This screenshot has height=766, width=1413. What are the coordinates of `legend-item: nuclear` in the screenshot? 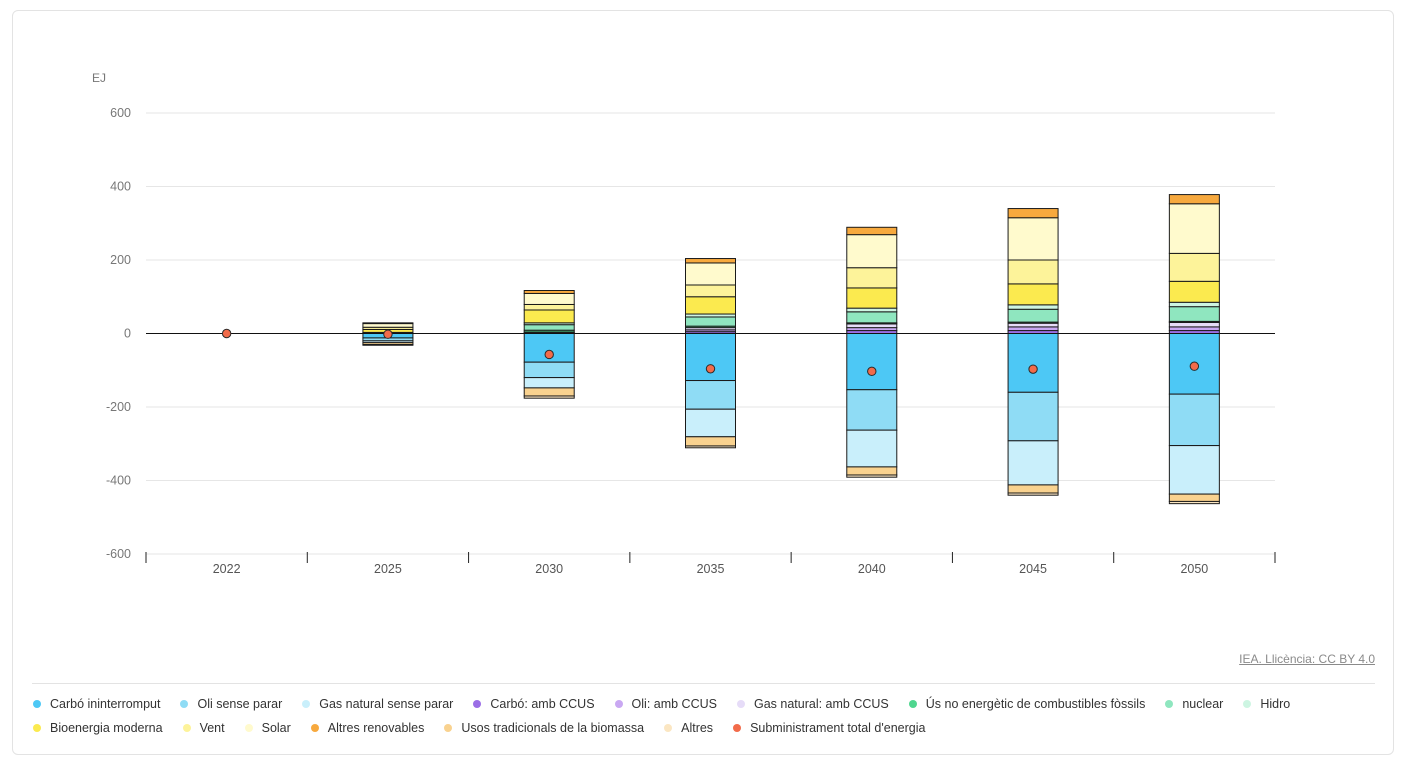 It's located at (1194, 704).